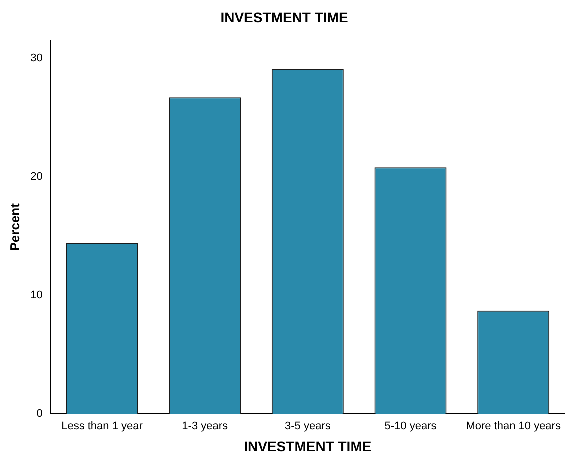 The width and height of the screenshot is (569, 458). What do you see at coordinates (36, 296) in the screenshot?
I see `y-tick-label: 10` at bounding box center [36, 296].